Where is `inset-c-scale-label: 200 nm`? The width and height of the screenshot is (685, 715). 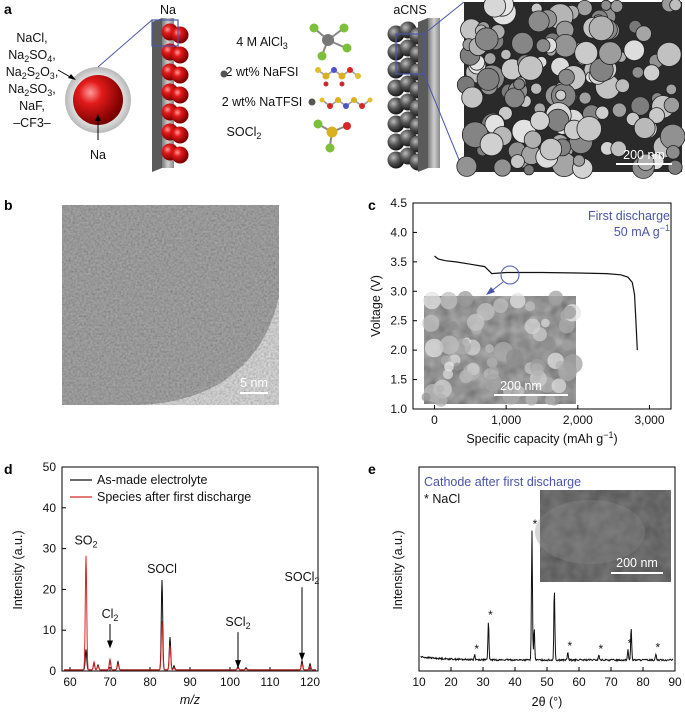 inset-c-scale-label: 200 nm is located at coordinates (521, 386).